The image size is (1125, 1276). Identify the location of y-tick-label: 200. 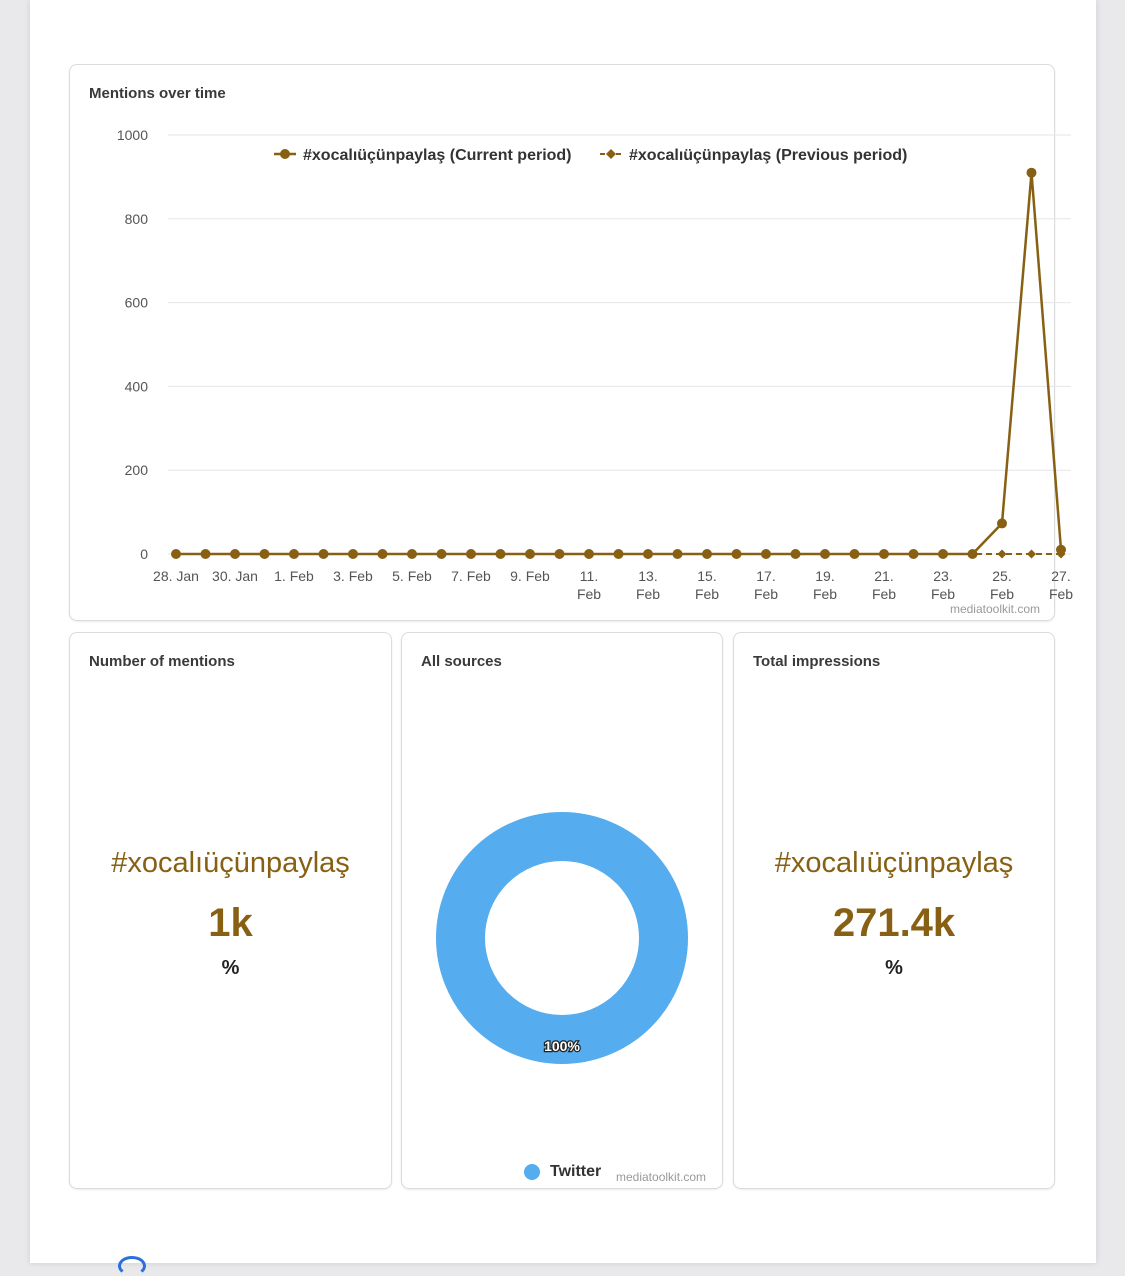
(137, 470).